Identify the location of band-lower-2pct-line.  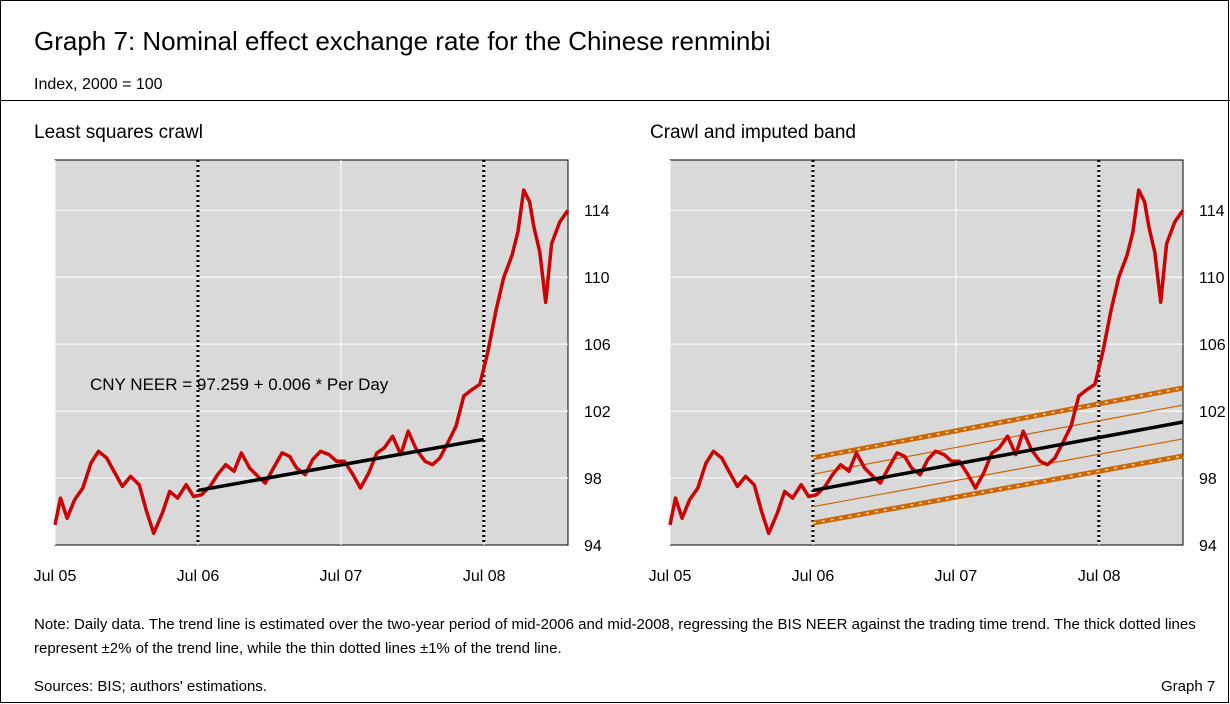
(998, 489).